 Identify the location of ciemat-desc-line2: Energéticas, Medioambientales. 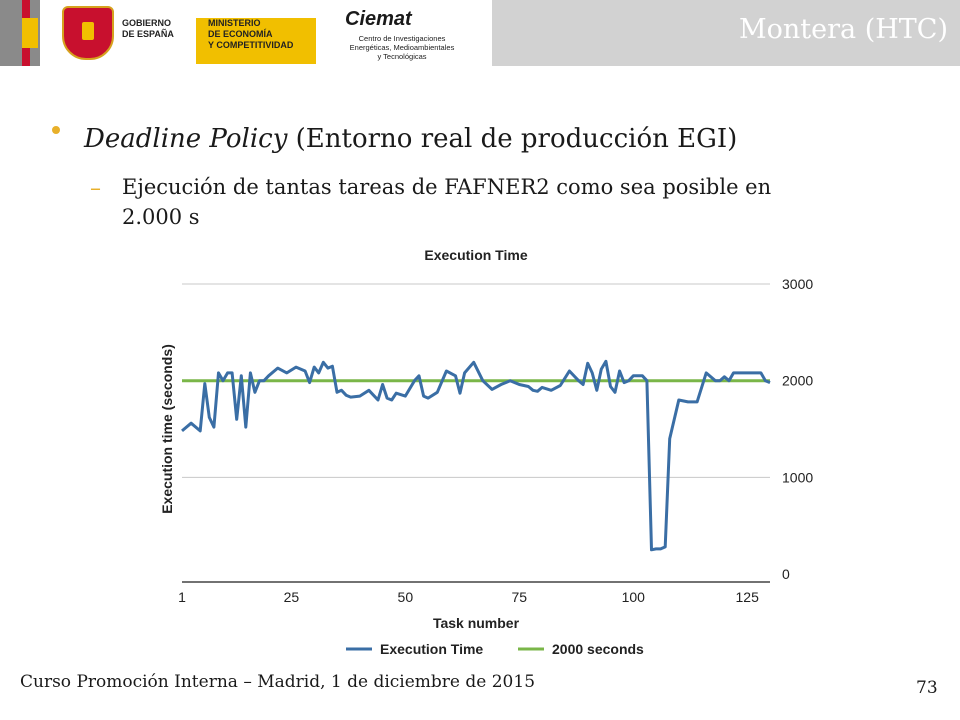
(402, 47).